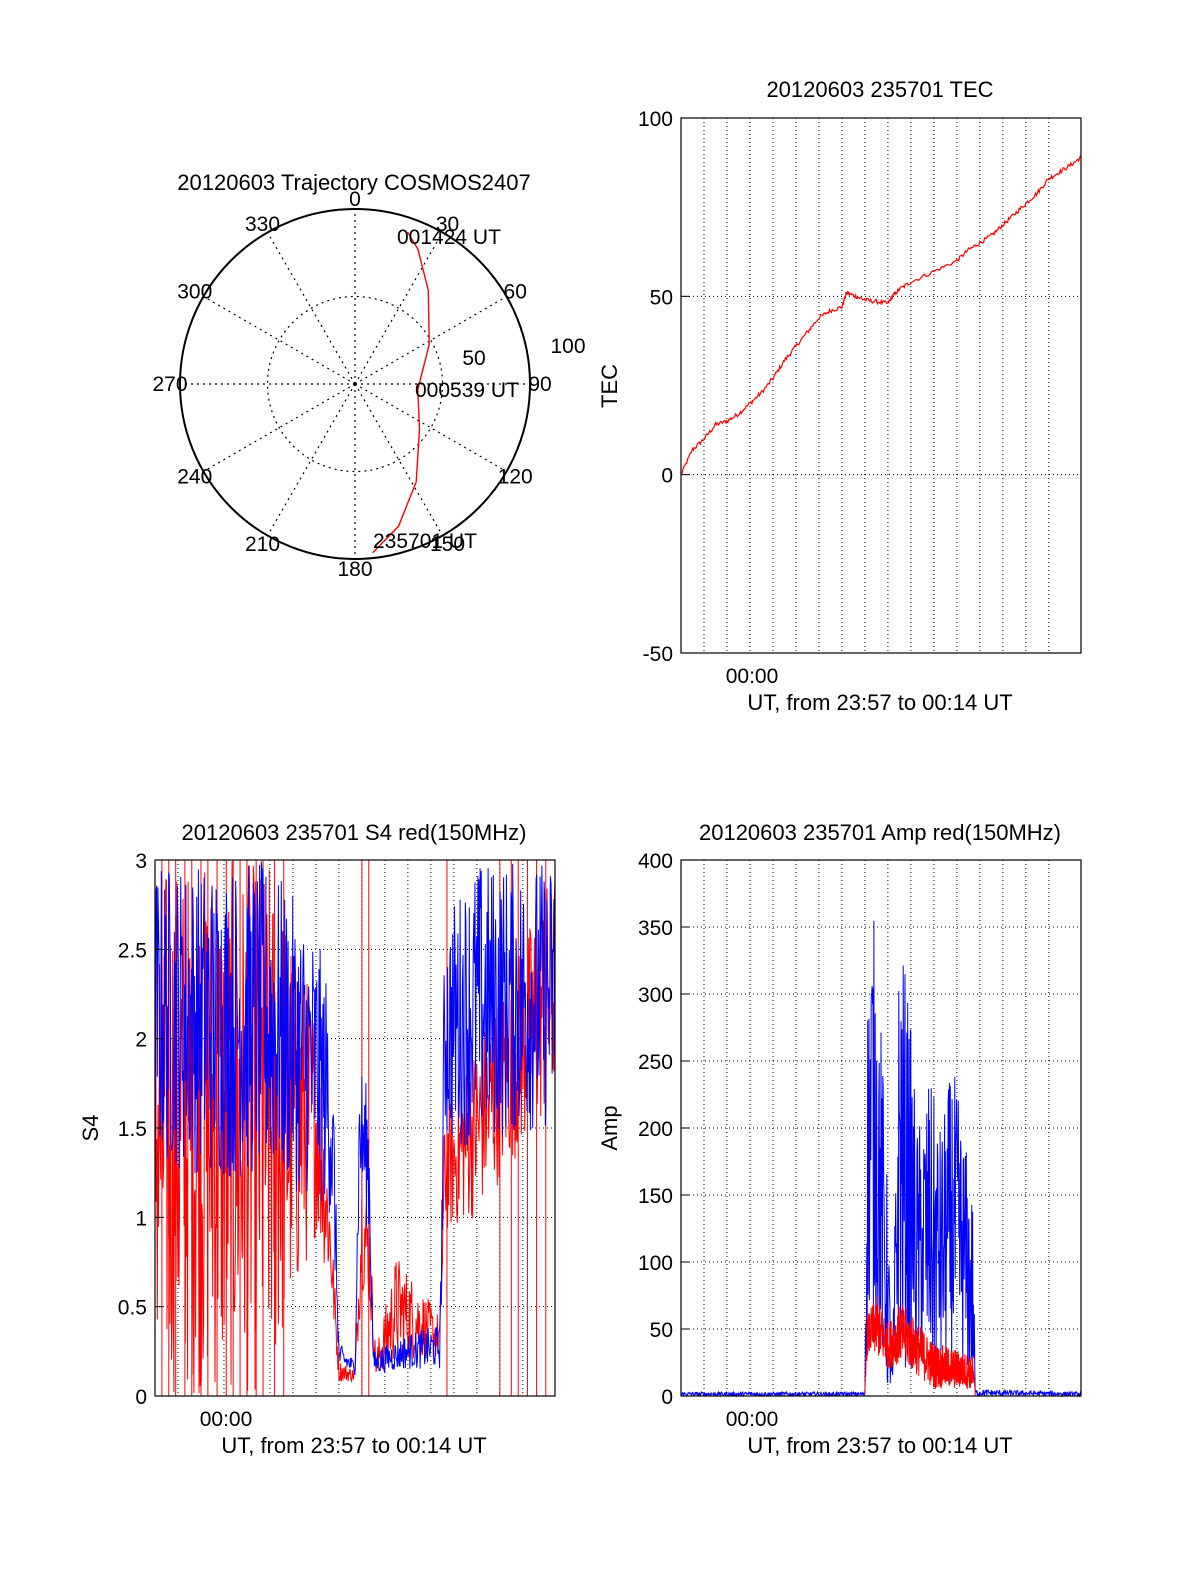 The image size is (1200, 1575). I want to click on y-tick-label: 3, so click(141, 861).